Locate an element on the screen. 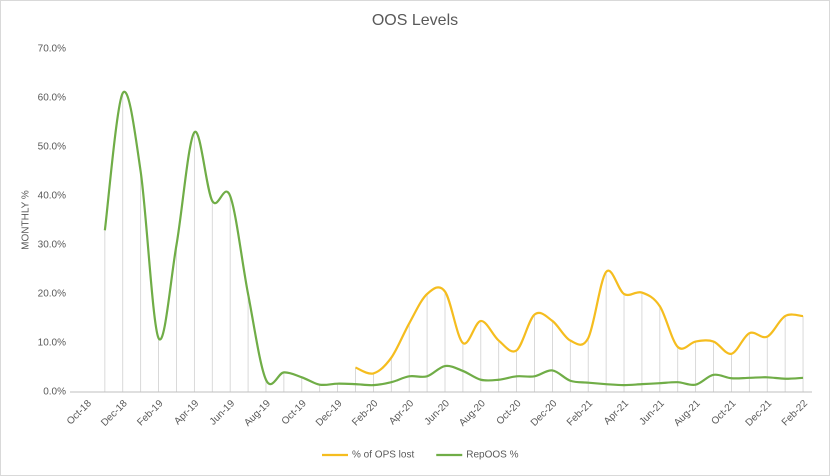 This screenshot has width=830, height=476. y-axis-label: MONTHLY % is located at coordinates (26, 220).